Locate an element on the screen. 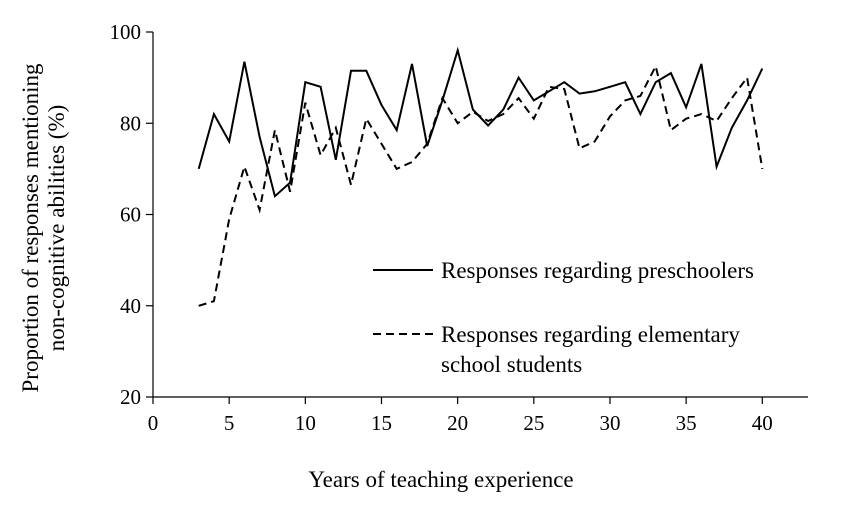 The width and height of the screenshot is (851, 515). legend-label-elementary: school students is located at coordinates (511, 364).